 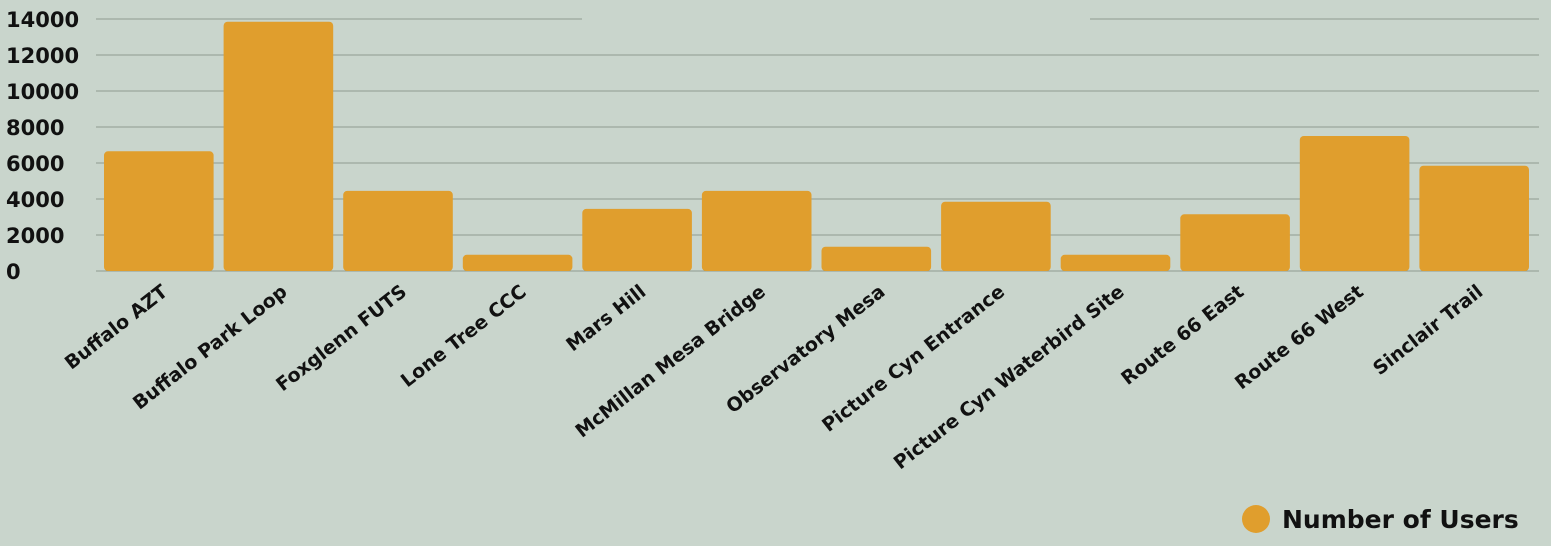 What do you see at coordinates (116, 328) in the screenshot?
I see `x-tick-label: Buffalo AZT` at bounding box center [116, 328].